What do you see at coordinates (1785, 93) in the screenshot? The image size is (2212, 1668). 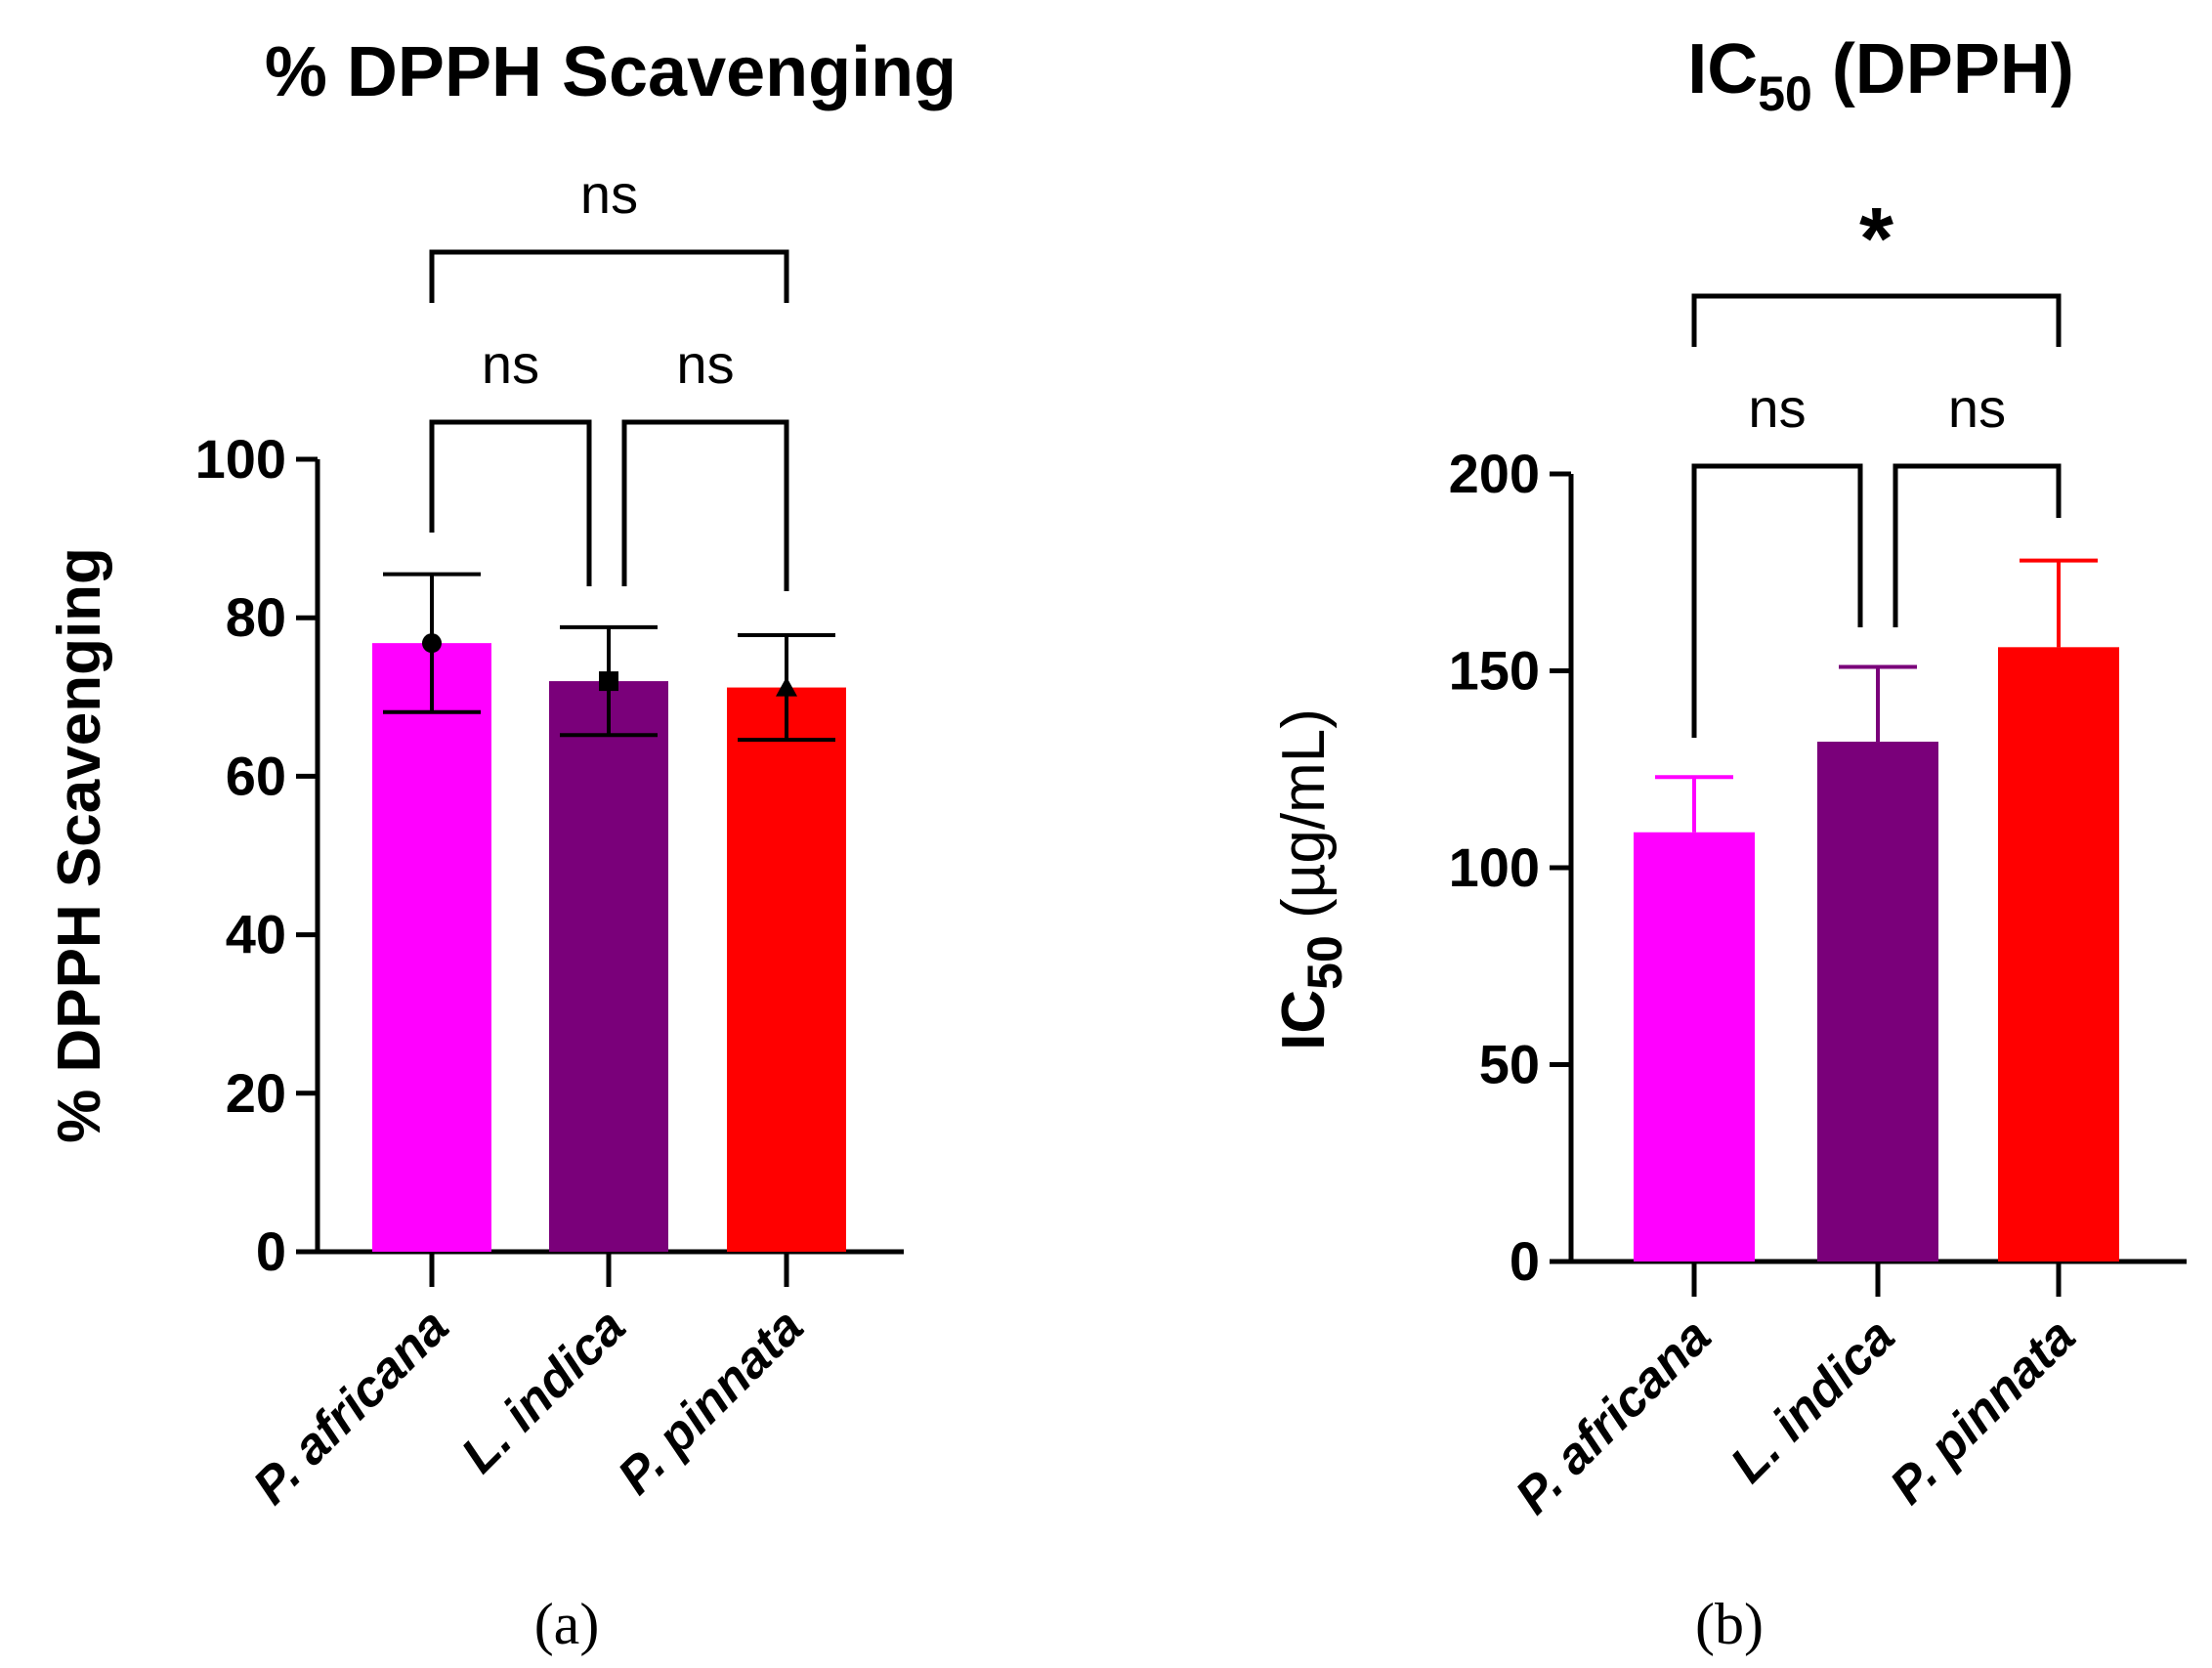 I see `chart-b-title-subscript: 50` at bounding box center [1785, 93].